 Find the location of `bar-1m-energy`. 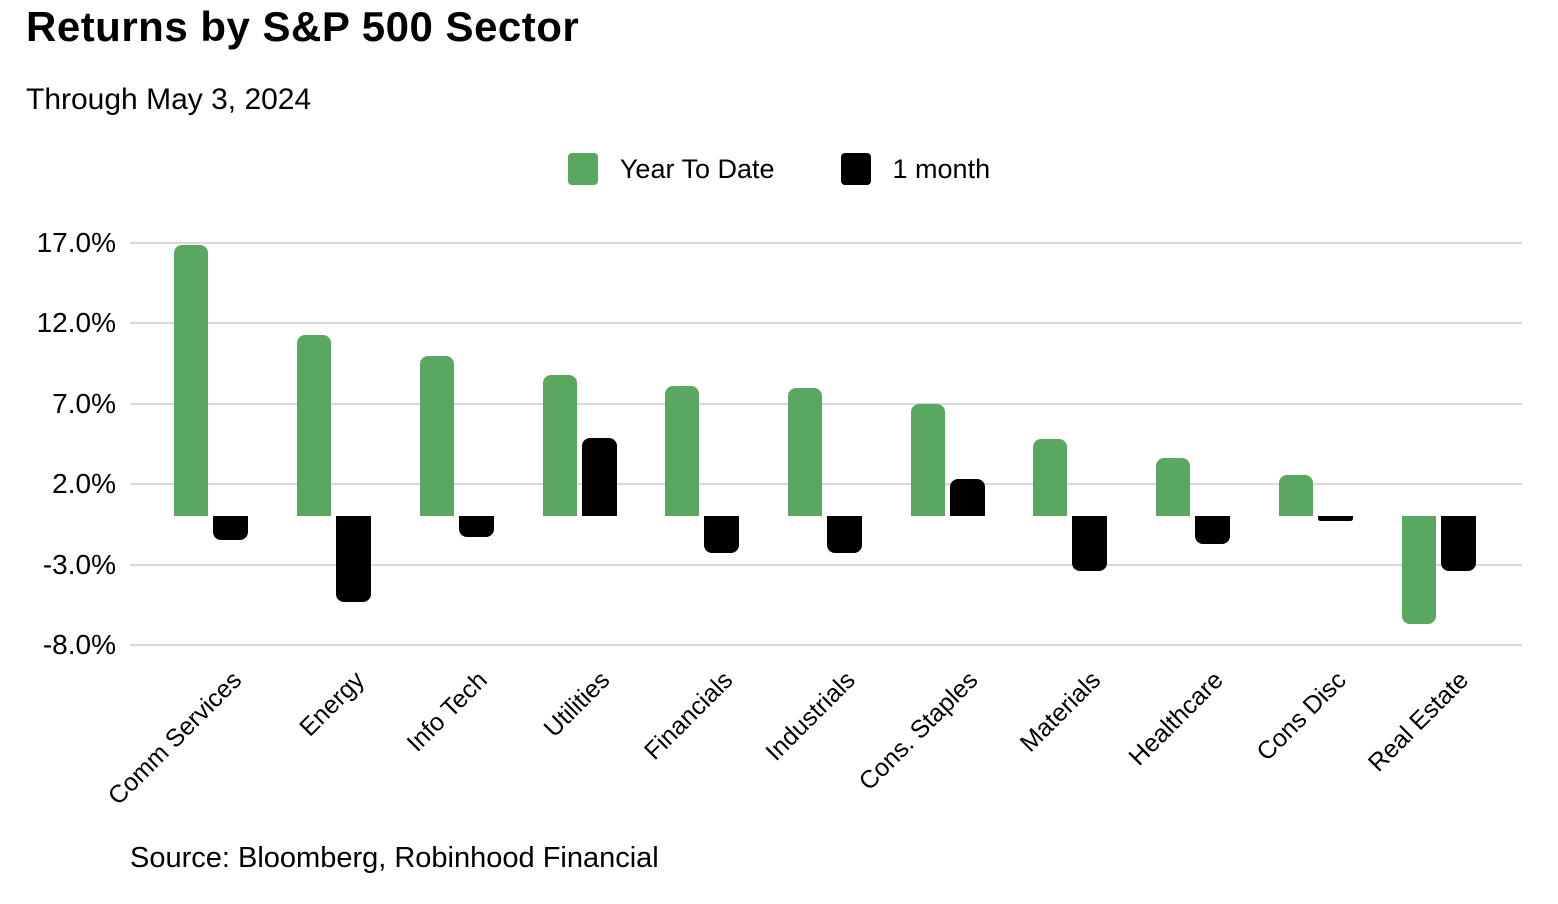

bar-1m-energy is located at coordinates (354, 559).